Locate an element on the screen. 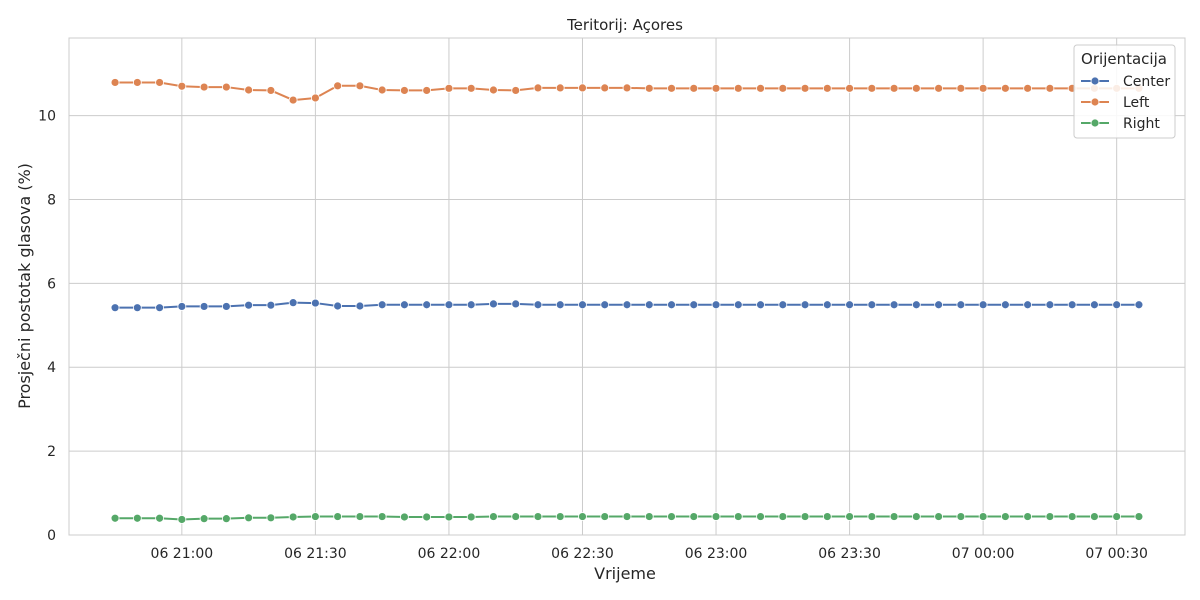 The width and height of the screenshot is (1200, 600). legend-items: Center Left Right is located at coordinates (1125, 103).